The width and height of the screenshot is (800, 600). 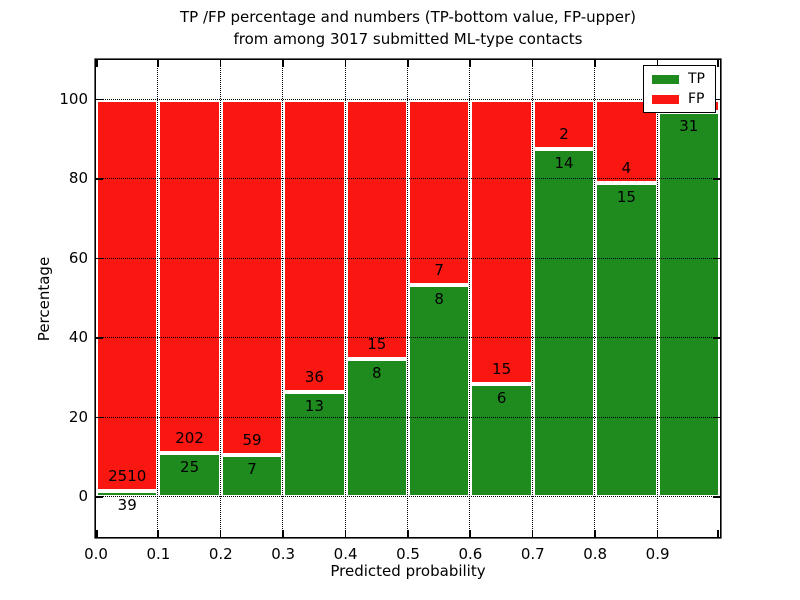 I want to click on x-axis-label: Predicted probability, so click(x=408, y=571).